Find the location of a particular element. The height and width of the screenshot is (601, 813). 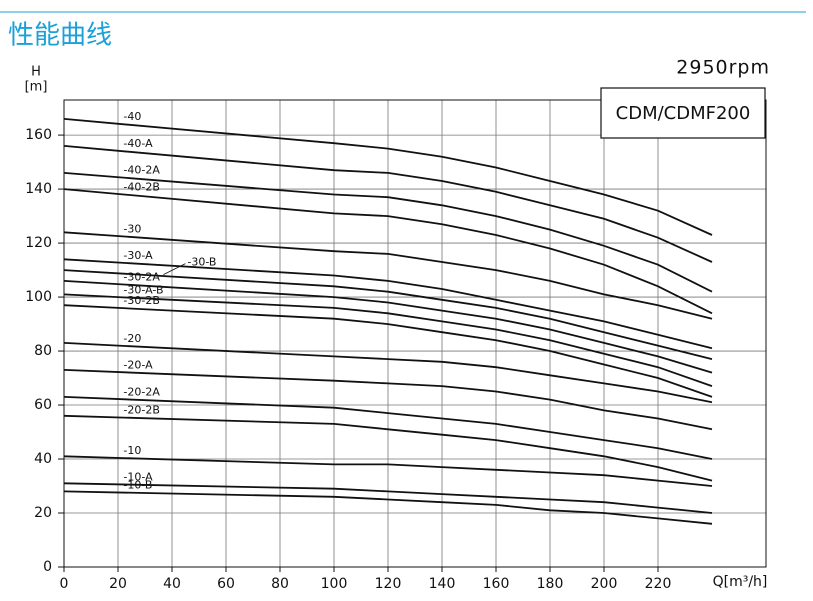

series-label: -40 is located at coordinates (132, 116).